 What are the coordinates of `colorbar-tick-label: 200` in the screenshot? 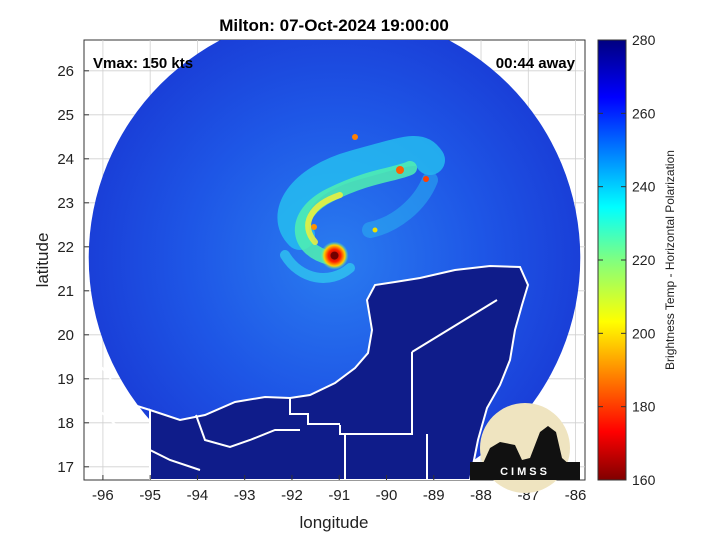 It's located at (644, 333).